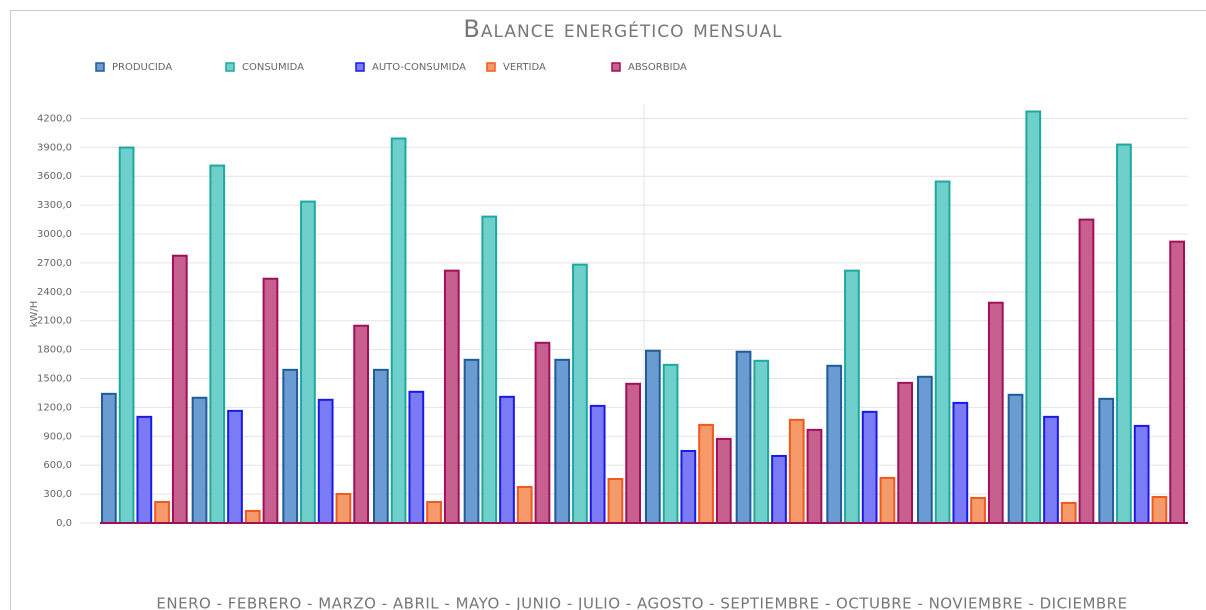 Image resolution: width=1206 pixels, height=610 pixels. Describe the element at coordinates (524, 67) in the screenshot. I see `legend-label: VERTIDA` at that location.